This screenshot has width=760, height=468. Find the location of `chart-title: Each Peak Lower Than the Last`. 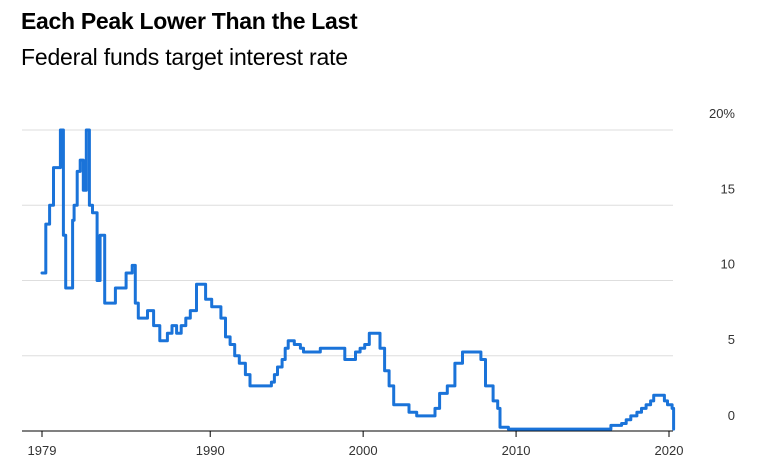

chart-title: Each Peak Lower Than the Last is located at coordinates (189, 21).